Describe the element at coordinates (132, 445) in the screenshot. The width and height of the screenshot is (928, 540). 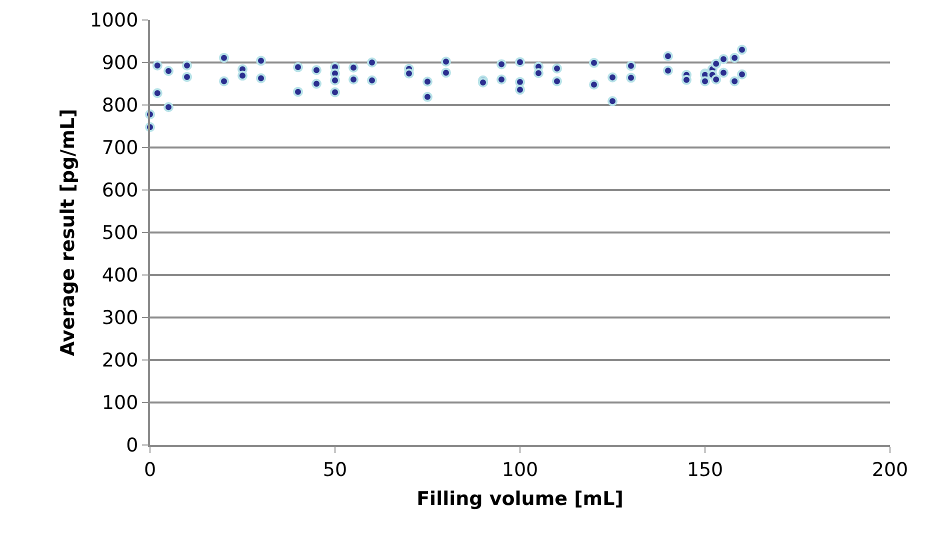
I see `y-tick-label: 0` at that location.